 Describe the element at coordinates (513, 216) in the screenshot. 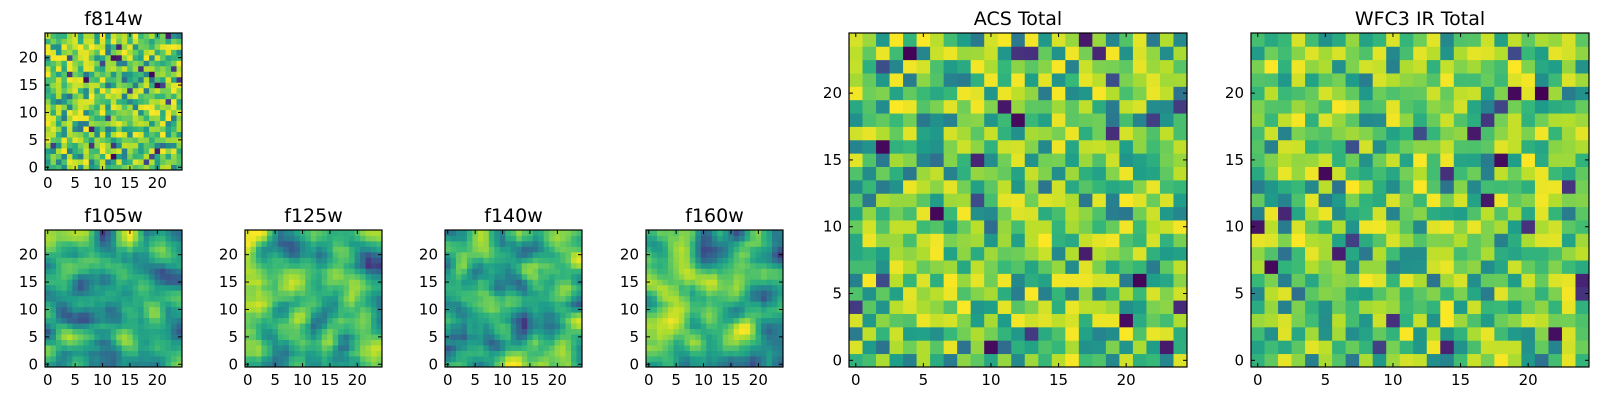

I see `panel-title: f140w` at that location.